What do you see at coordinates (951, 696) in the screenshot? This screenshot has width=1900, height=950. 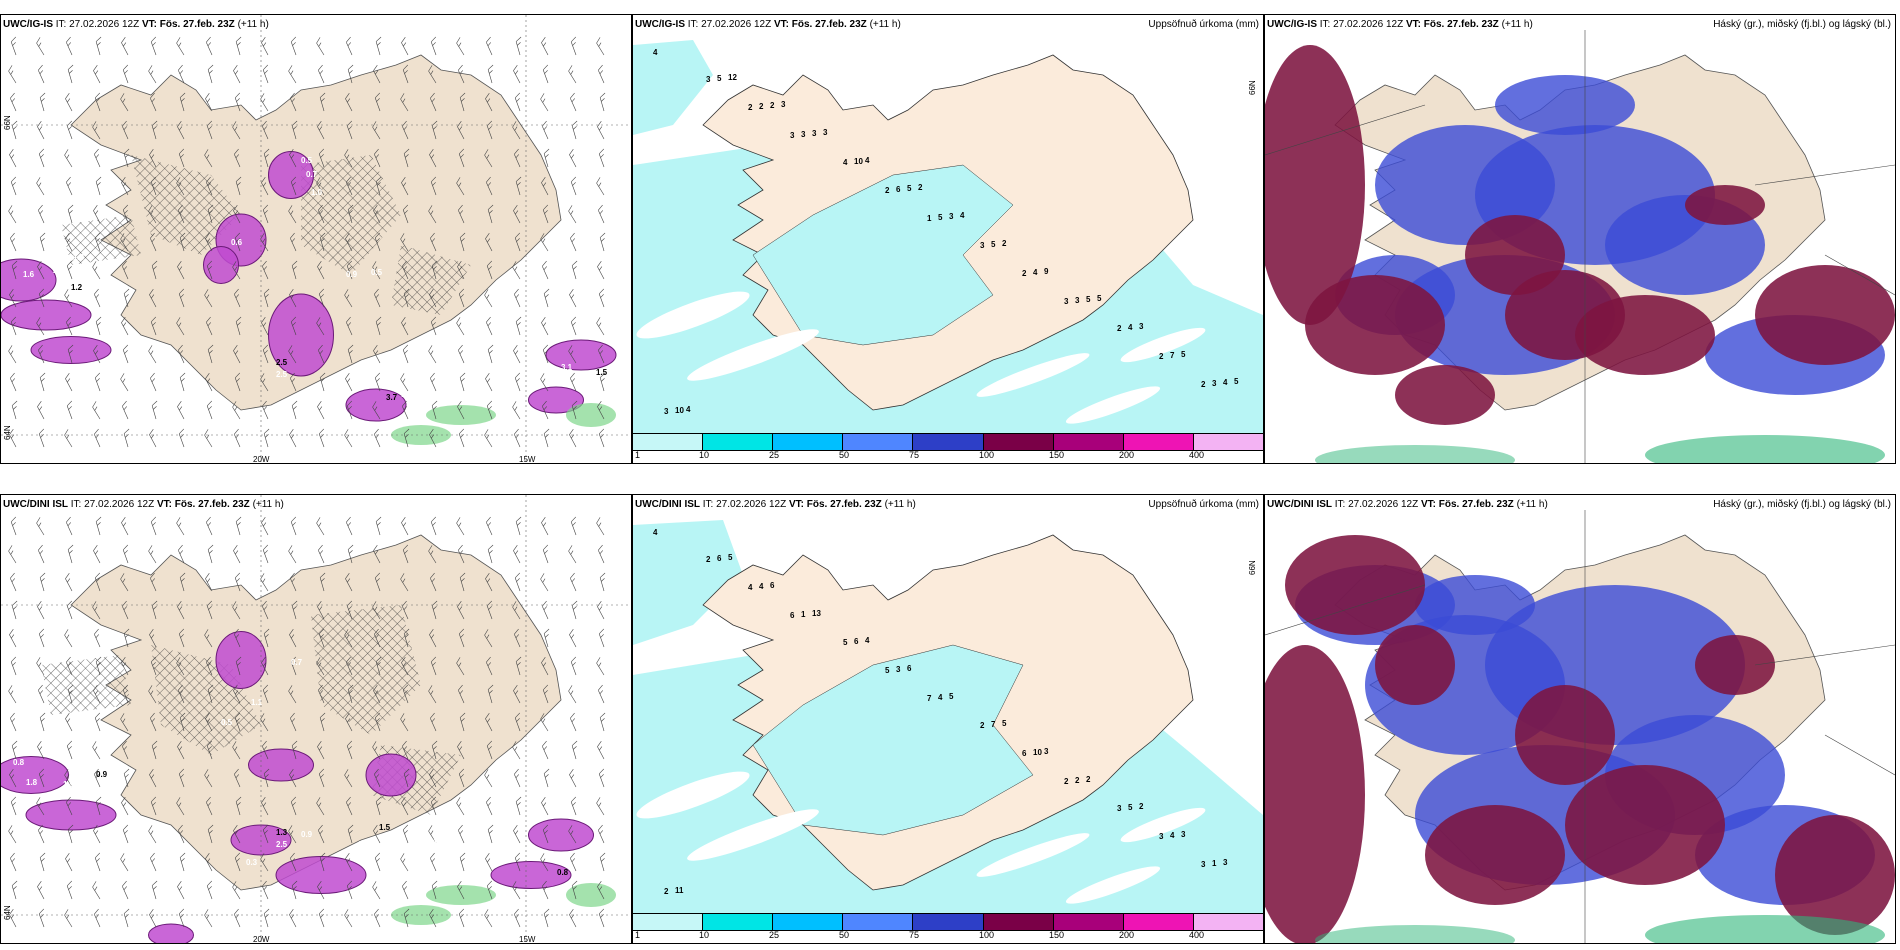 I see `precip-value-label: 5` at bounding box center [951, 696].